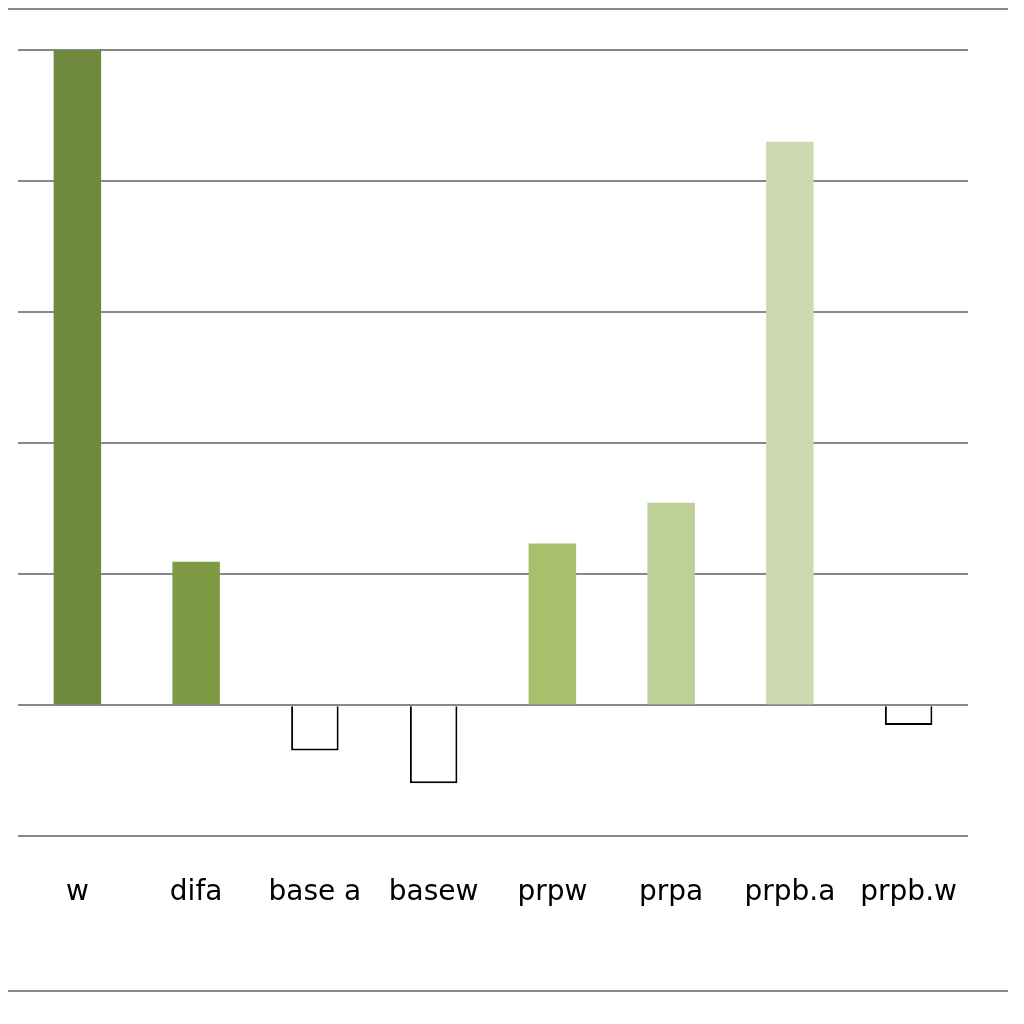  Describe the element at coordinates (196, 891) in the screenshot. I see `x-tick-label: difa` at that location.